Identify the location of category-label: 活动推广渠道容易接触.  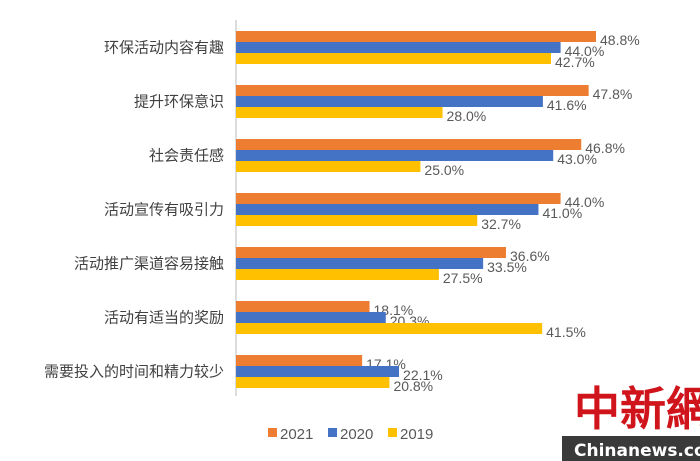
(149, 264).